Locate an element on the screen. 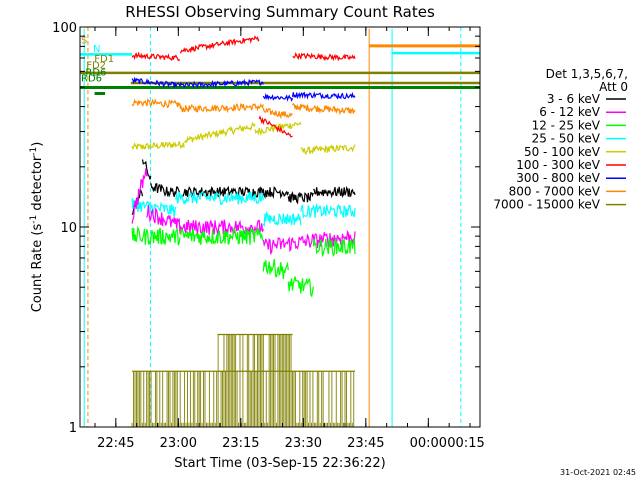 This screenshot has height=480, width=640. x-tick-label: 00:15 is located at coordinates (465, 443).